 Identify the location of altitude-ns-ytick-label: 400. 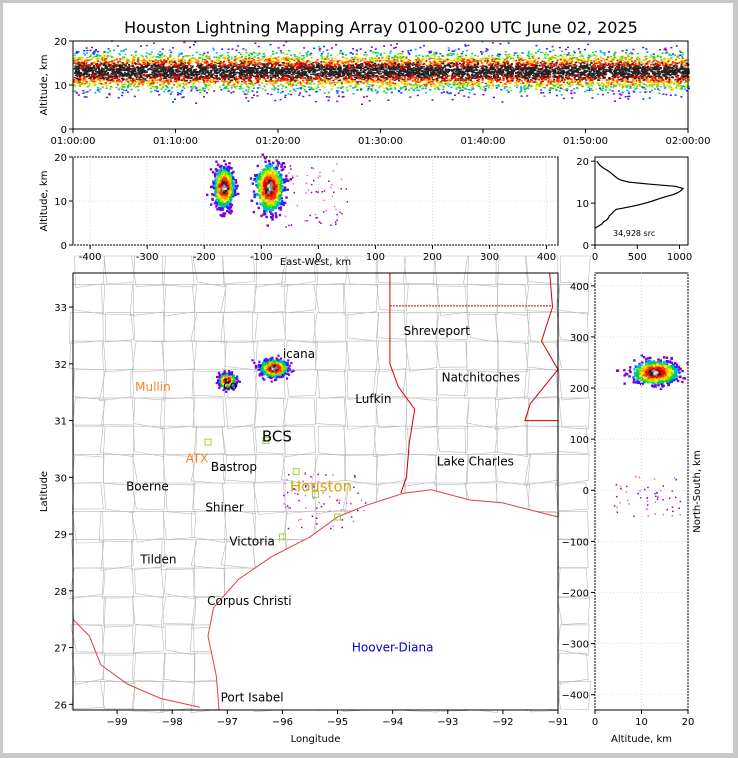
(579, 287).